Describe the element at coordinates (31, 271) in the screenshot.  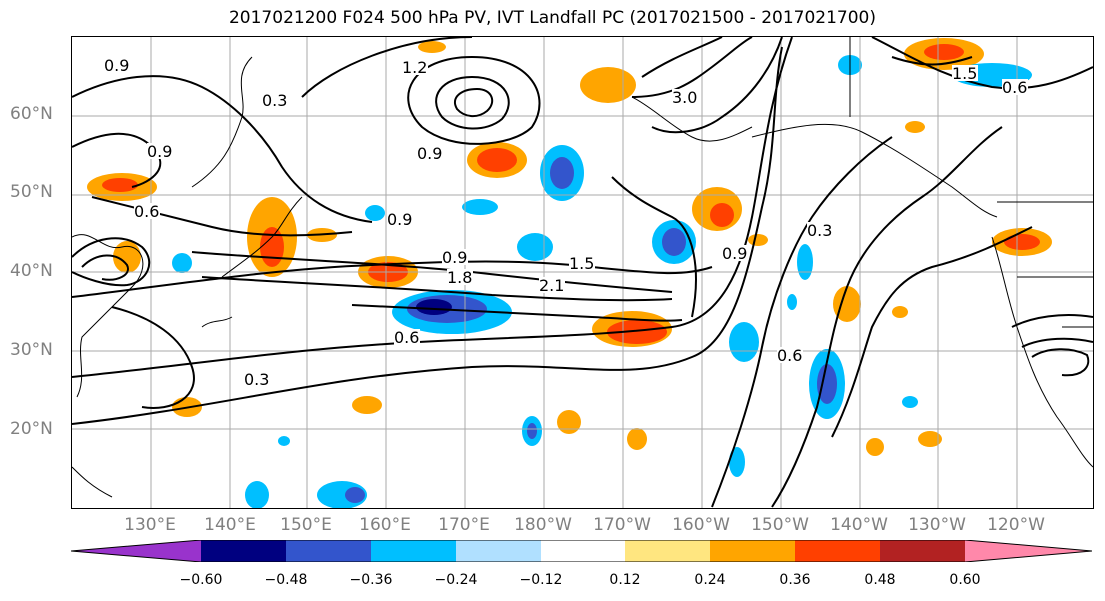
I see `lat-label-40n: 40°N` at that location.